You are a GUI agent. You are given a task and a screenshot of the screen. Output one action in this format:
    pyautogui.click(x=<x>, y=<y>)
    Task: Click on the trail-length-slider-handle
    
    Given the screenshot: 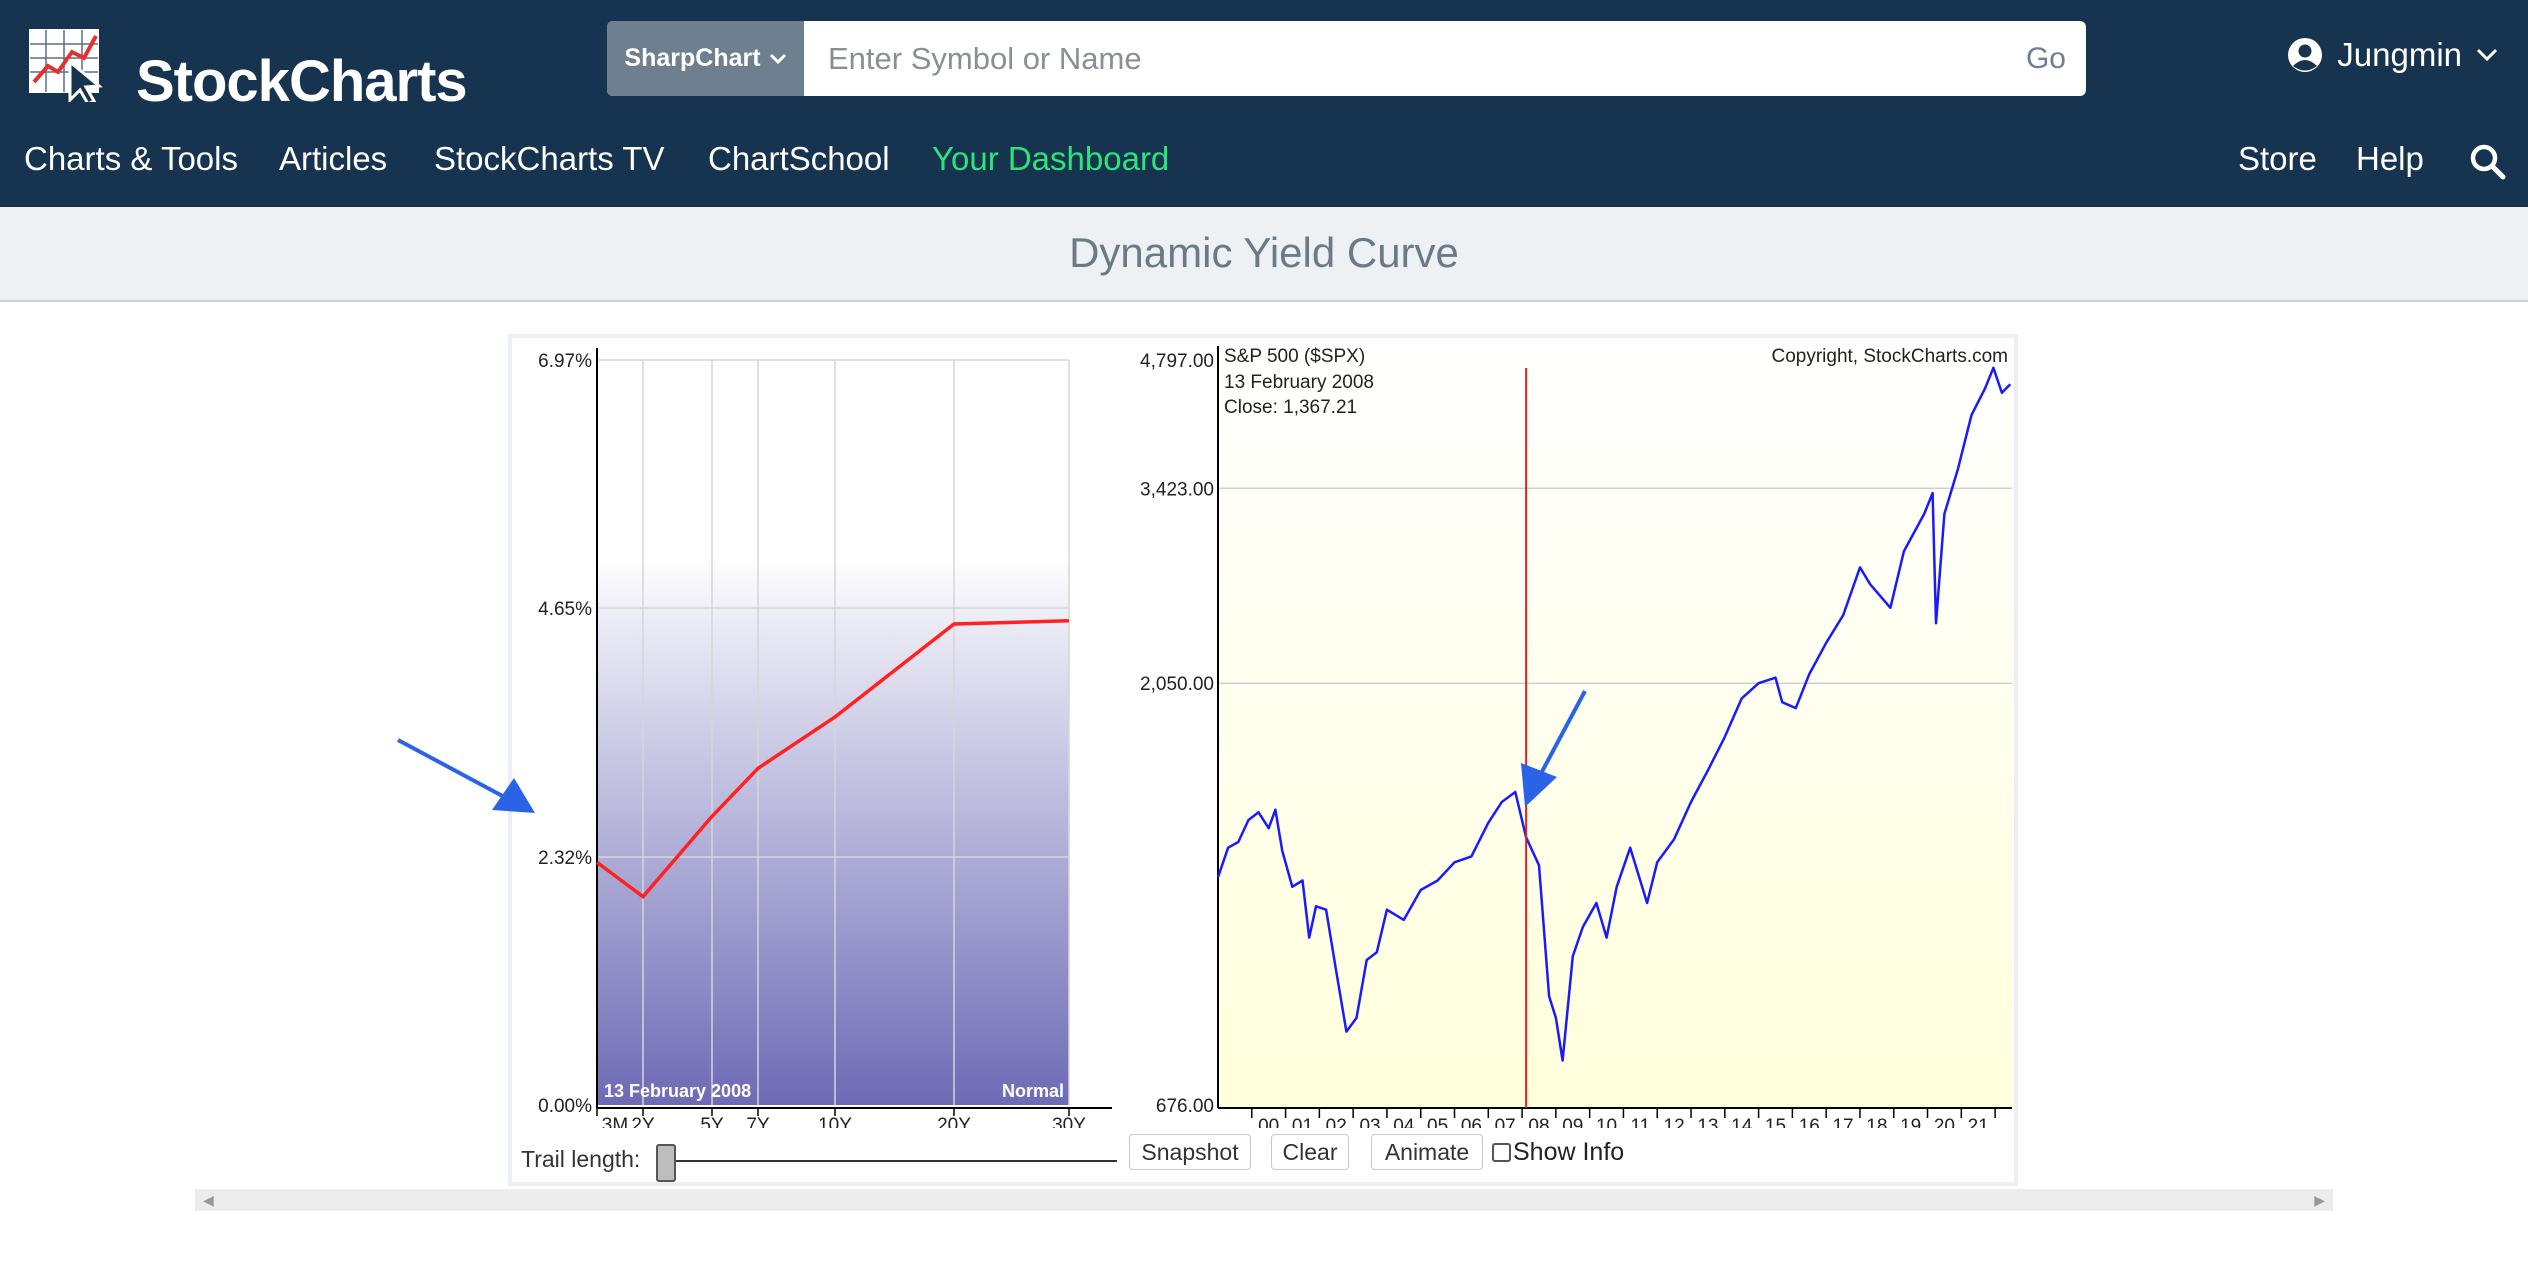 What is the action you would take?
    pyautogui.click(x=666, y=1163)
    